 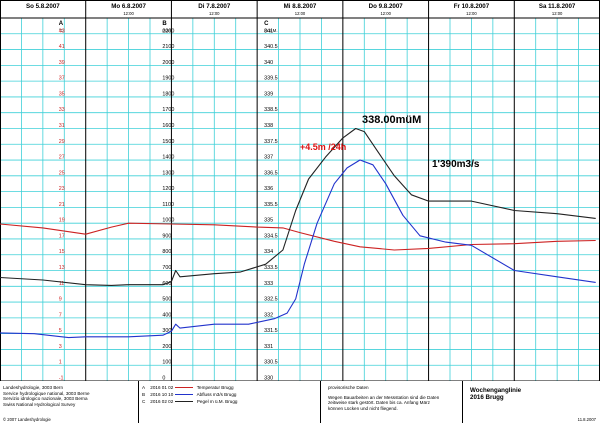 I want to click on axis-tick-label: 400, so click(x=166, y=315).